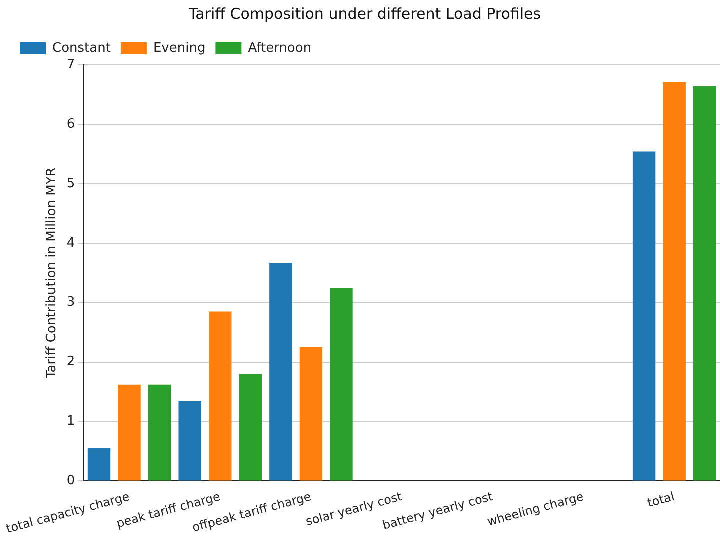 The height and width of the screenshot is (544, 720). What do you see at coordinates (365, 13) in the screenshot?
I see `chart-title: Tariff Composition under different Load Profiles` at bounding box center [365, 13].